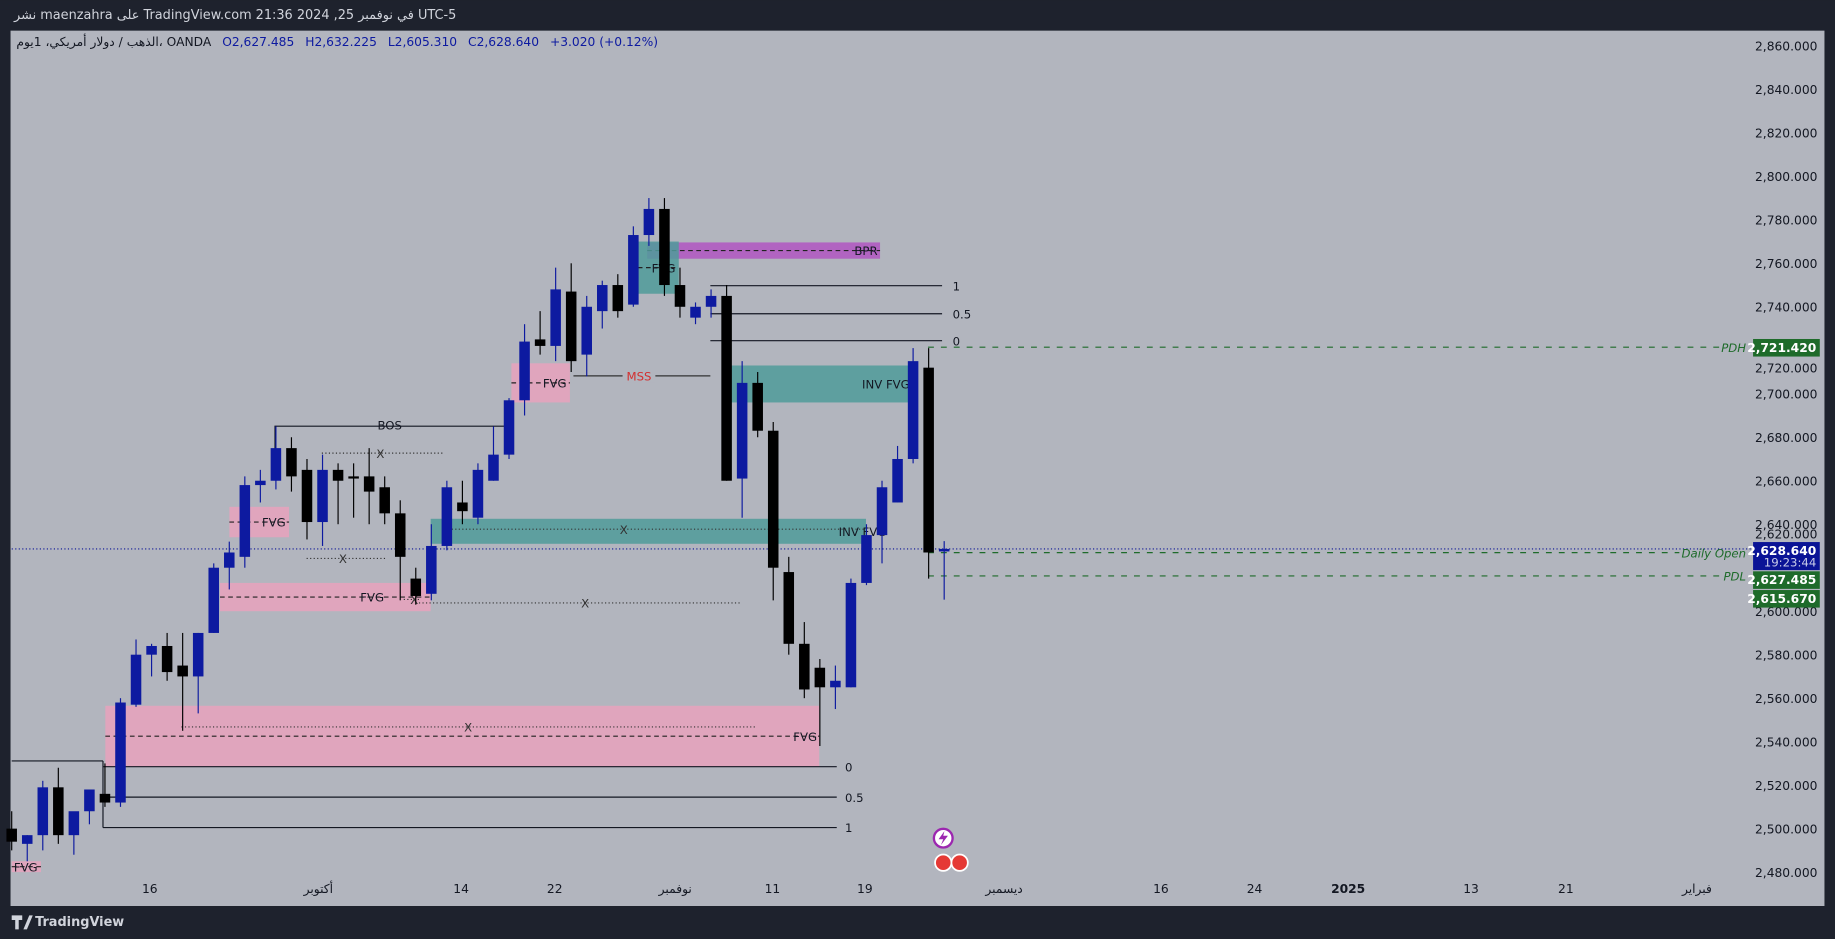  I want to click on price-tick-label: 2,700.000, so click(1786, 394).